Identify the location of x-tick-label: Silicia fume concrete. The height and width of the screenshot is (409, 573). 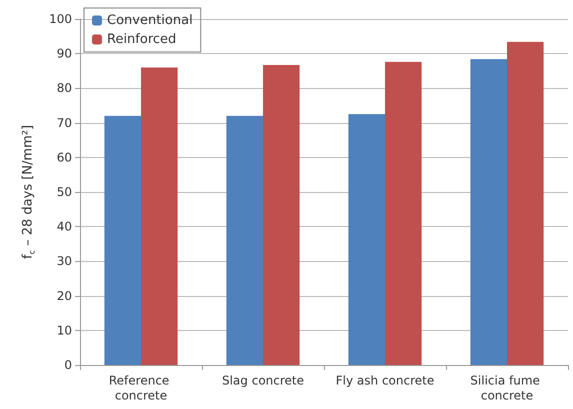
(507, 388).